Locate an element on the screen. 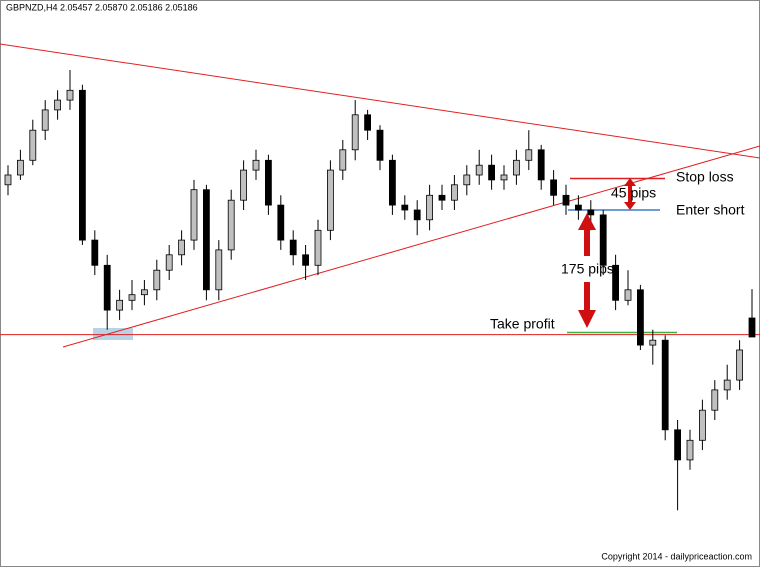 The width and height of the screenshot is (760, 567). arrows is located at coordinates (607, 253).